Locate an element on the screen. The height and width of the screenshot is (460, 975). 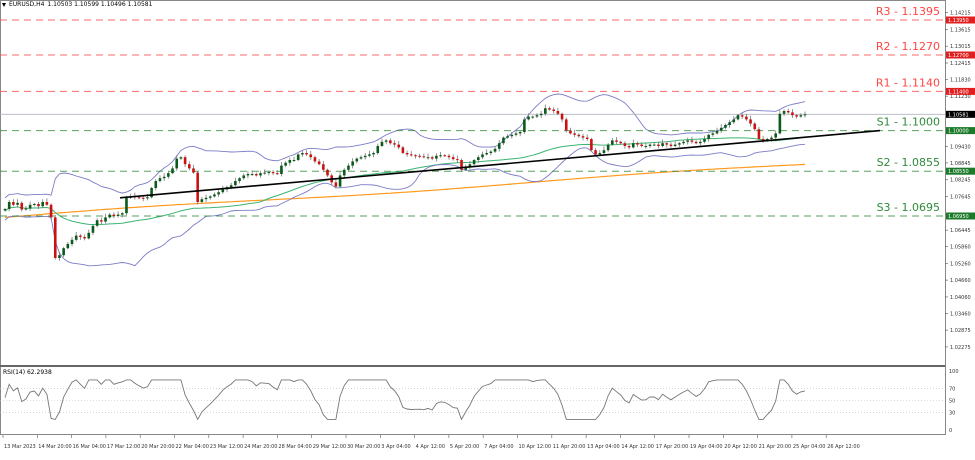
y-tick-label: 1.13615 is located at coordinates (960, 30).